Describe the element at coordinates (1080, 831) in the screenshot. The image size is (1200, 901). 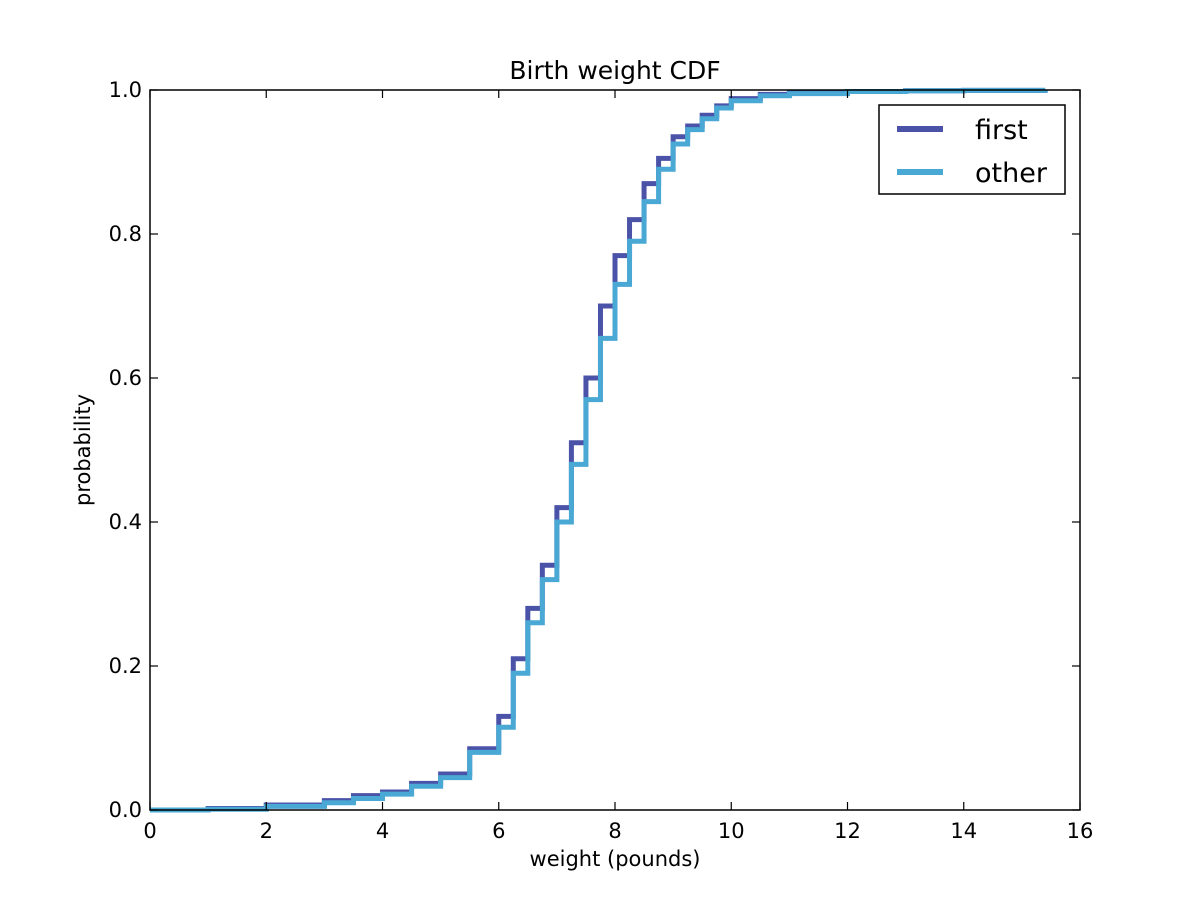
I see `x-tick-label: 16` at that location.